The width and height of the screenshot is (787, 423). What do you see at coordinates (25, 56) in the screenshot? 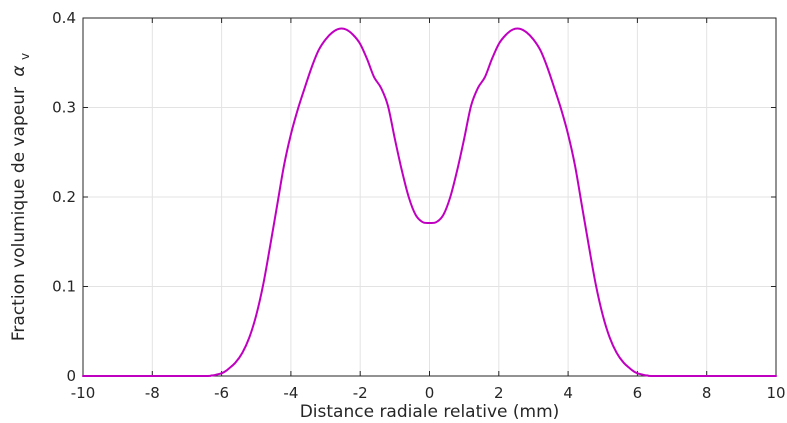
I see `y-axis-label-subscript: v` at bounding box center [25, 56].